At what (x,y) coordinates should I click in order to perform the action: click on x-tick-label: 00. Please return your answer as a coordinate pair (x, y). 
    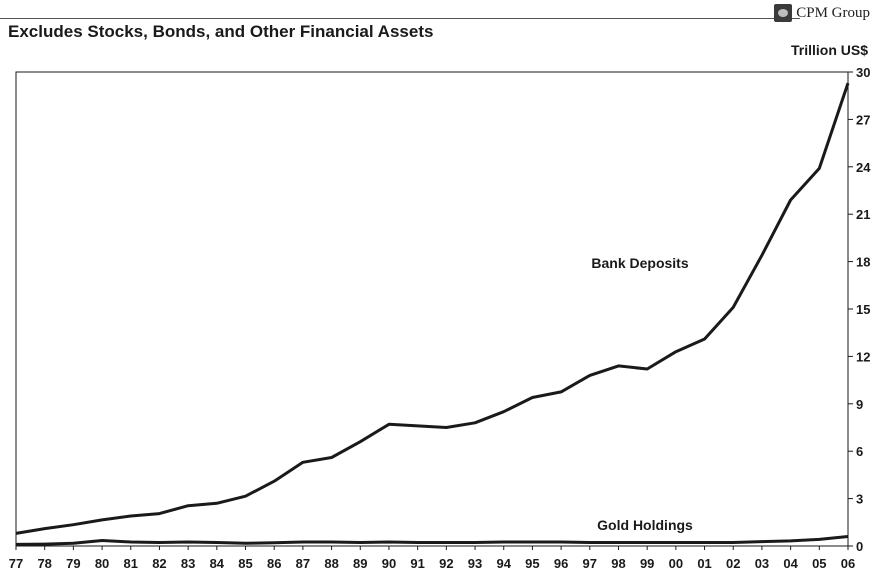
    Looking at the image, I should click on (676, 563).